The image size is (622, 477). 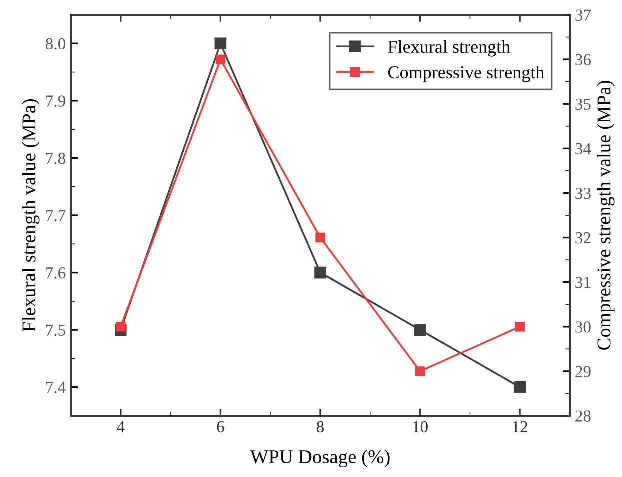 I want to click on y-tick-label: 7.8, so click(x=56, y=158).